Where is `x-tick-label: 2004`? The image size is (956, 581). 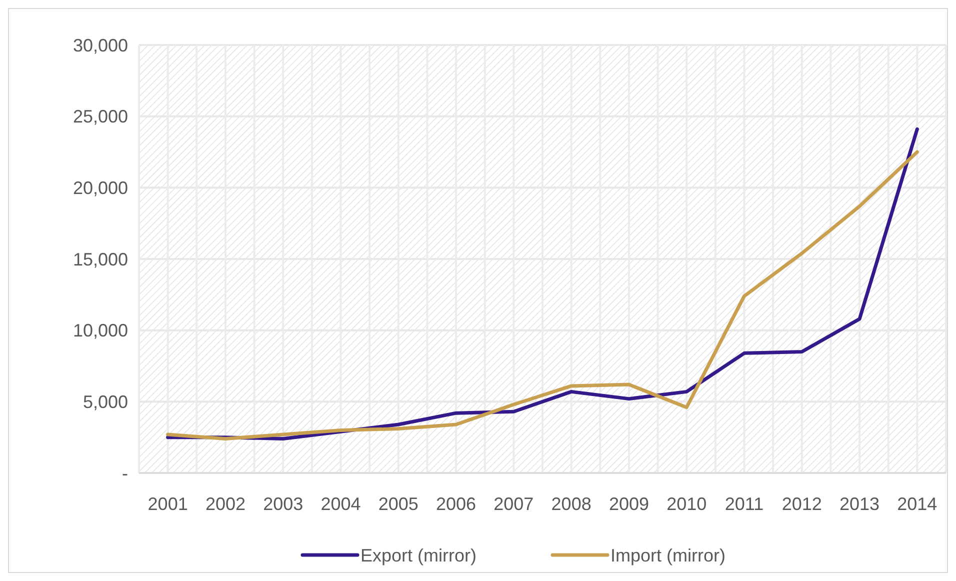 x-tick-label: 2004 is located at coordinates (340, 504).